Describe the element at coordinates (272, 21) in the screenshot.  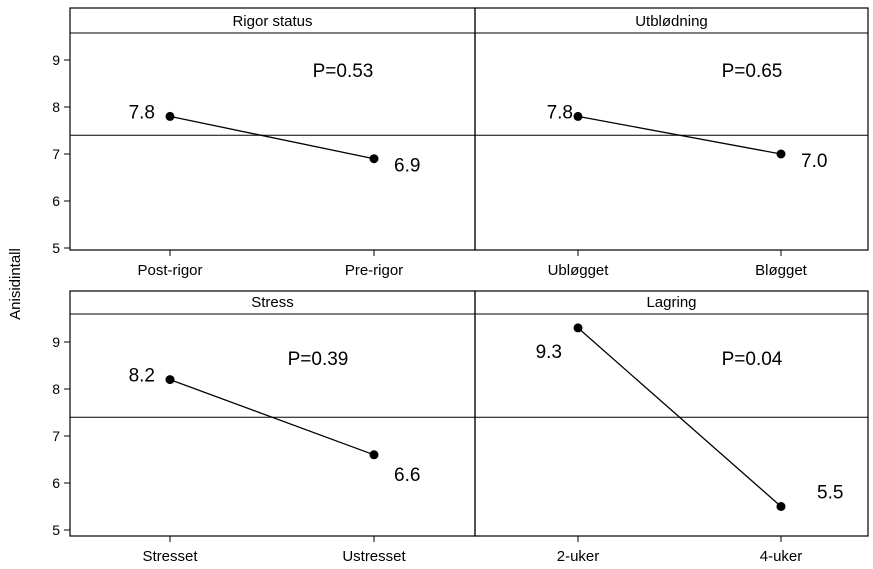
I see `panel-title: Rigor status` at that location.